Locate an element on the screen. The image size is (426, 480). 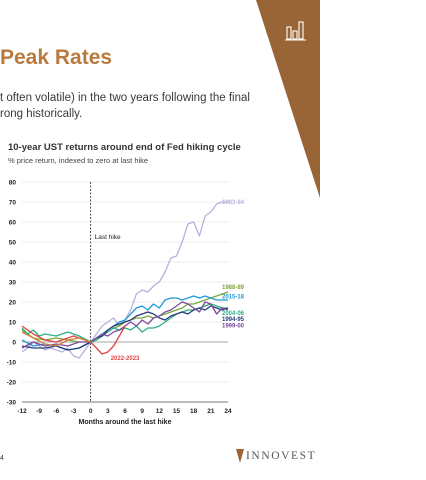
body-line-2: rong historically. is located at coordinates (41, 113).